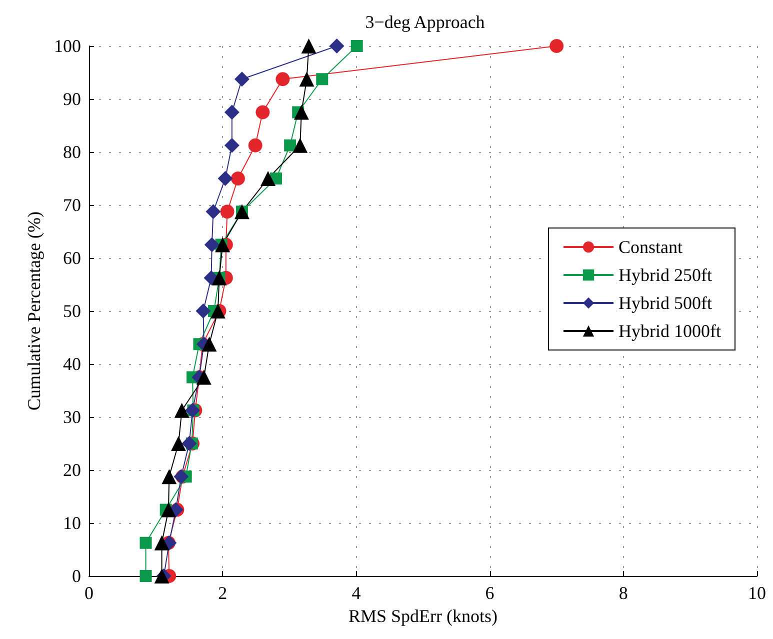 The image size is (773, 639). I want to click on x-tick-label: 8, so click(623, 593).